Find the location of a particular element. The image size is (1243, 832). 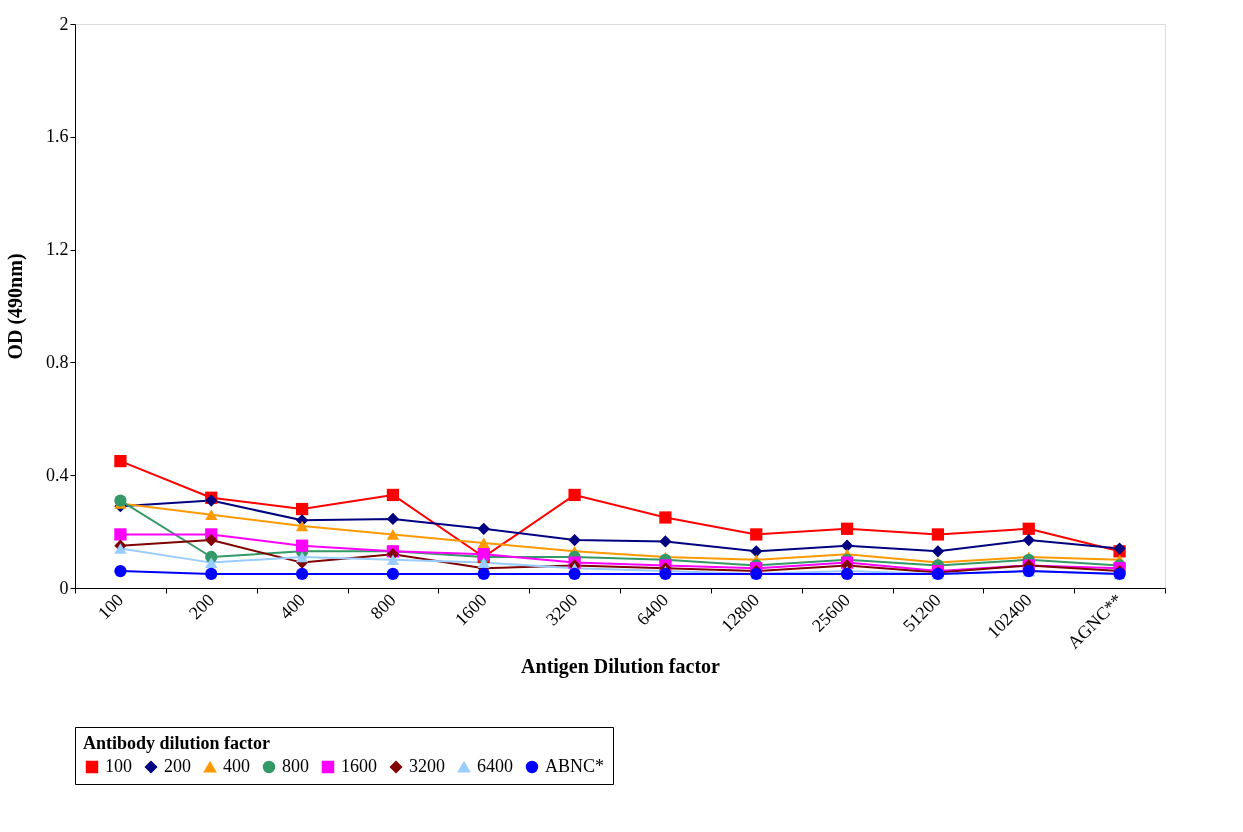

legend-label: 800 is located at coordinates (295, 766).